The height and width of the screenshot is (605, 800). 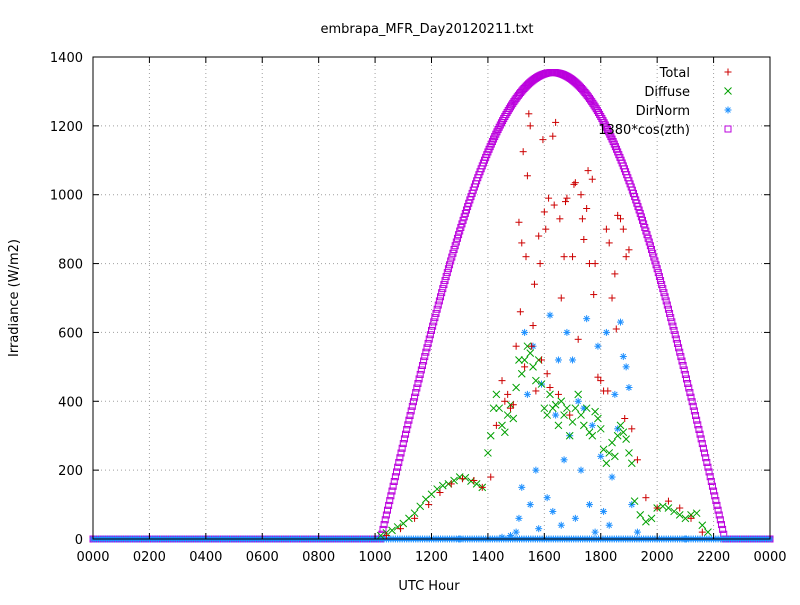 I want to click on x-tick-label: 0200, so click(x=149, y=557).